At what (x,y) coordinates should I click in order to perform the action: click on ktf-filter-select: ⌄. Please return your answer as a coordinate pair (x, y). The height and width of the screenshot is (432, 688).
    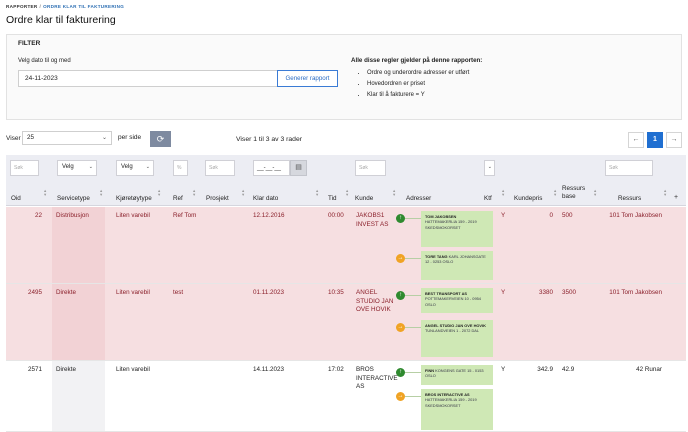
    Looking at the image, I should click on (489, 168).